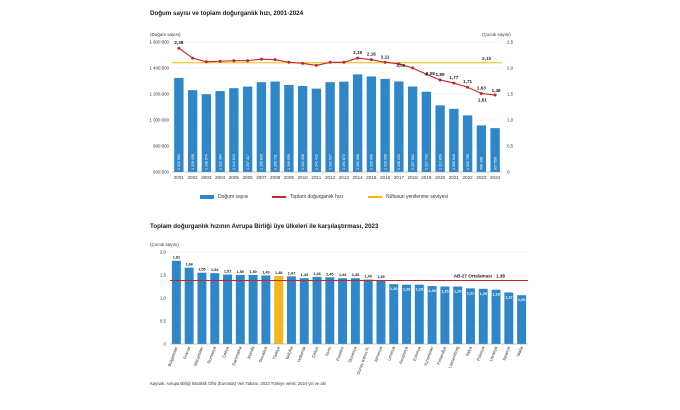 The image size is (680, 410). Describe the element at coordinates (520, 351) in the screenshot. I see `eu-country-label: Malta` at that location.